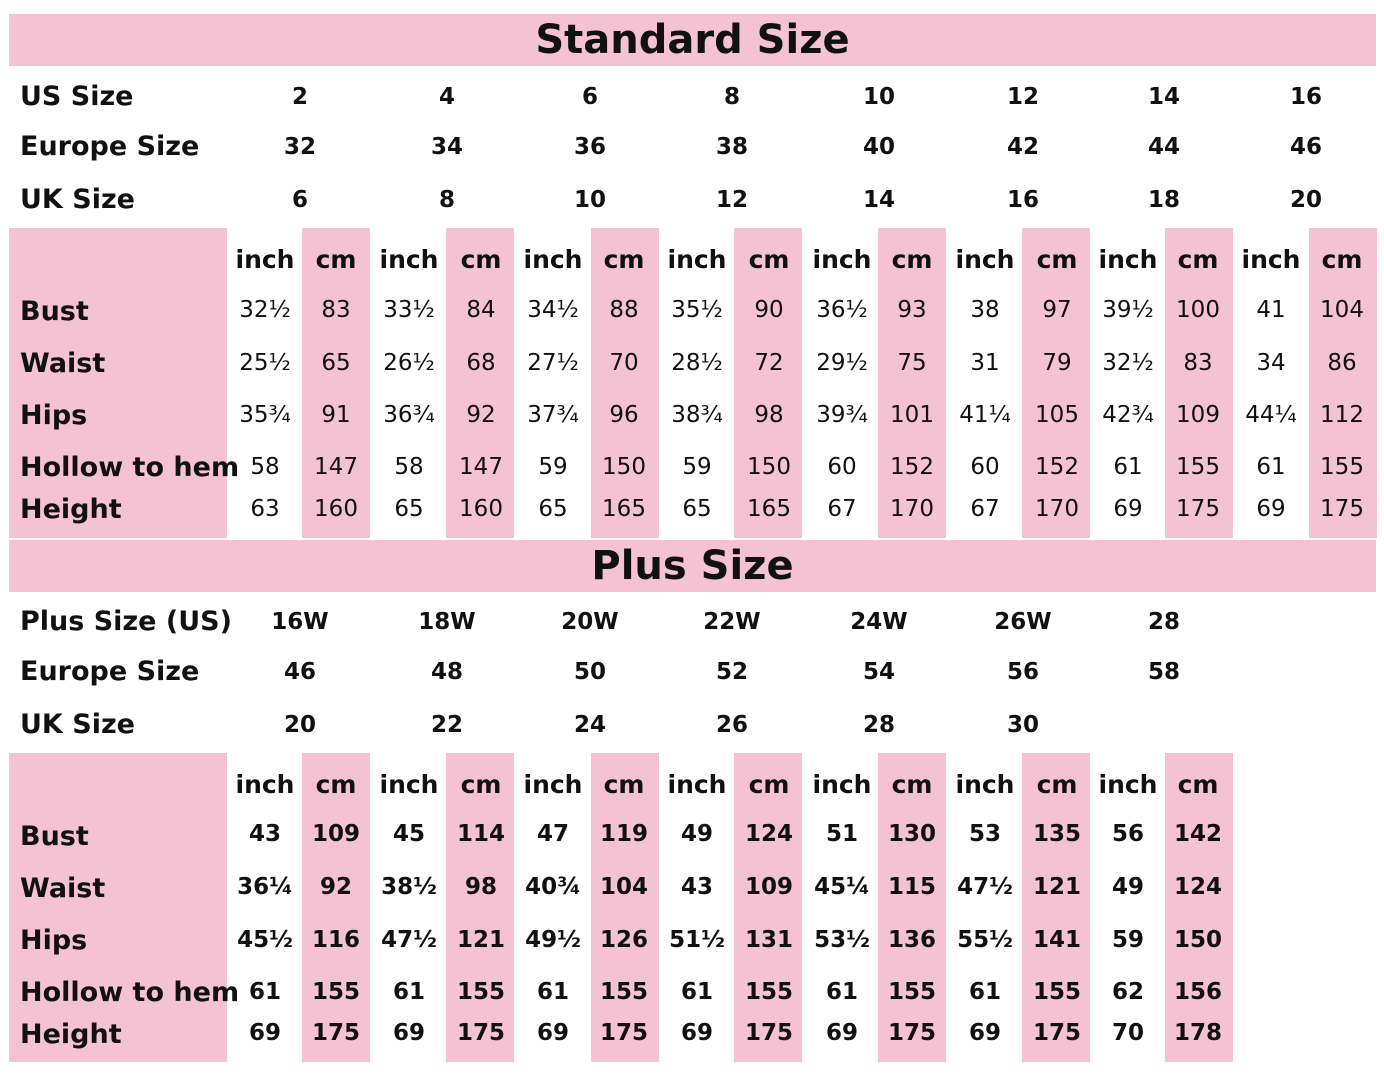  Describe the element at coordinates (768, 834) in the screenshot. I see `cm-value: 124` at that location.